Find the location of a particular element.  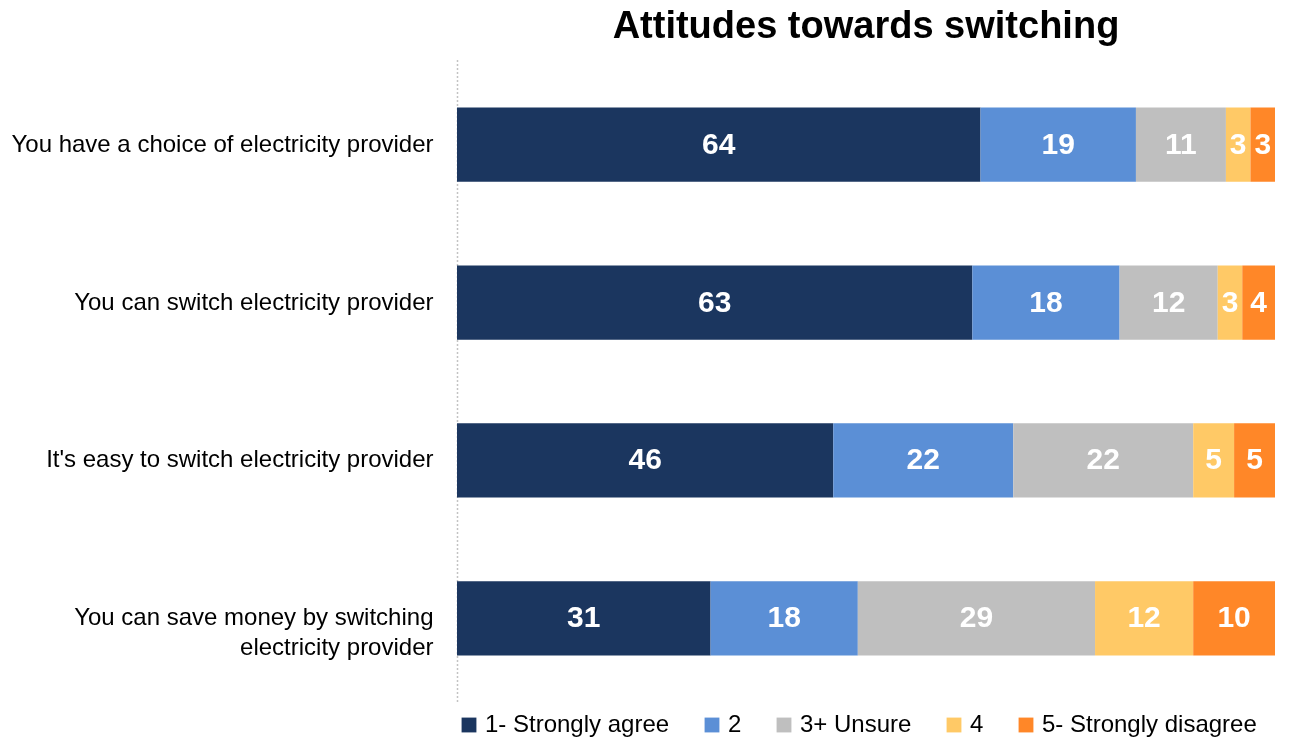

legend-label: 1- Strongly agree is located at coordinates (577, 723).